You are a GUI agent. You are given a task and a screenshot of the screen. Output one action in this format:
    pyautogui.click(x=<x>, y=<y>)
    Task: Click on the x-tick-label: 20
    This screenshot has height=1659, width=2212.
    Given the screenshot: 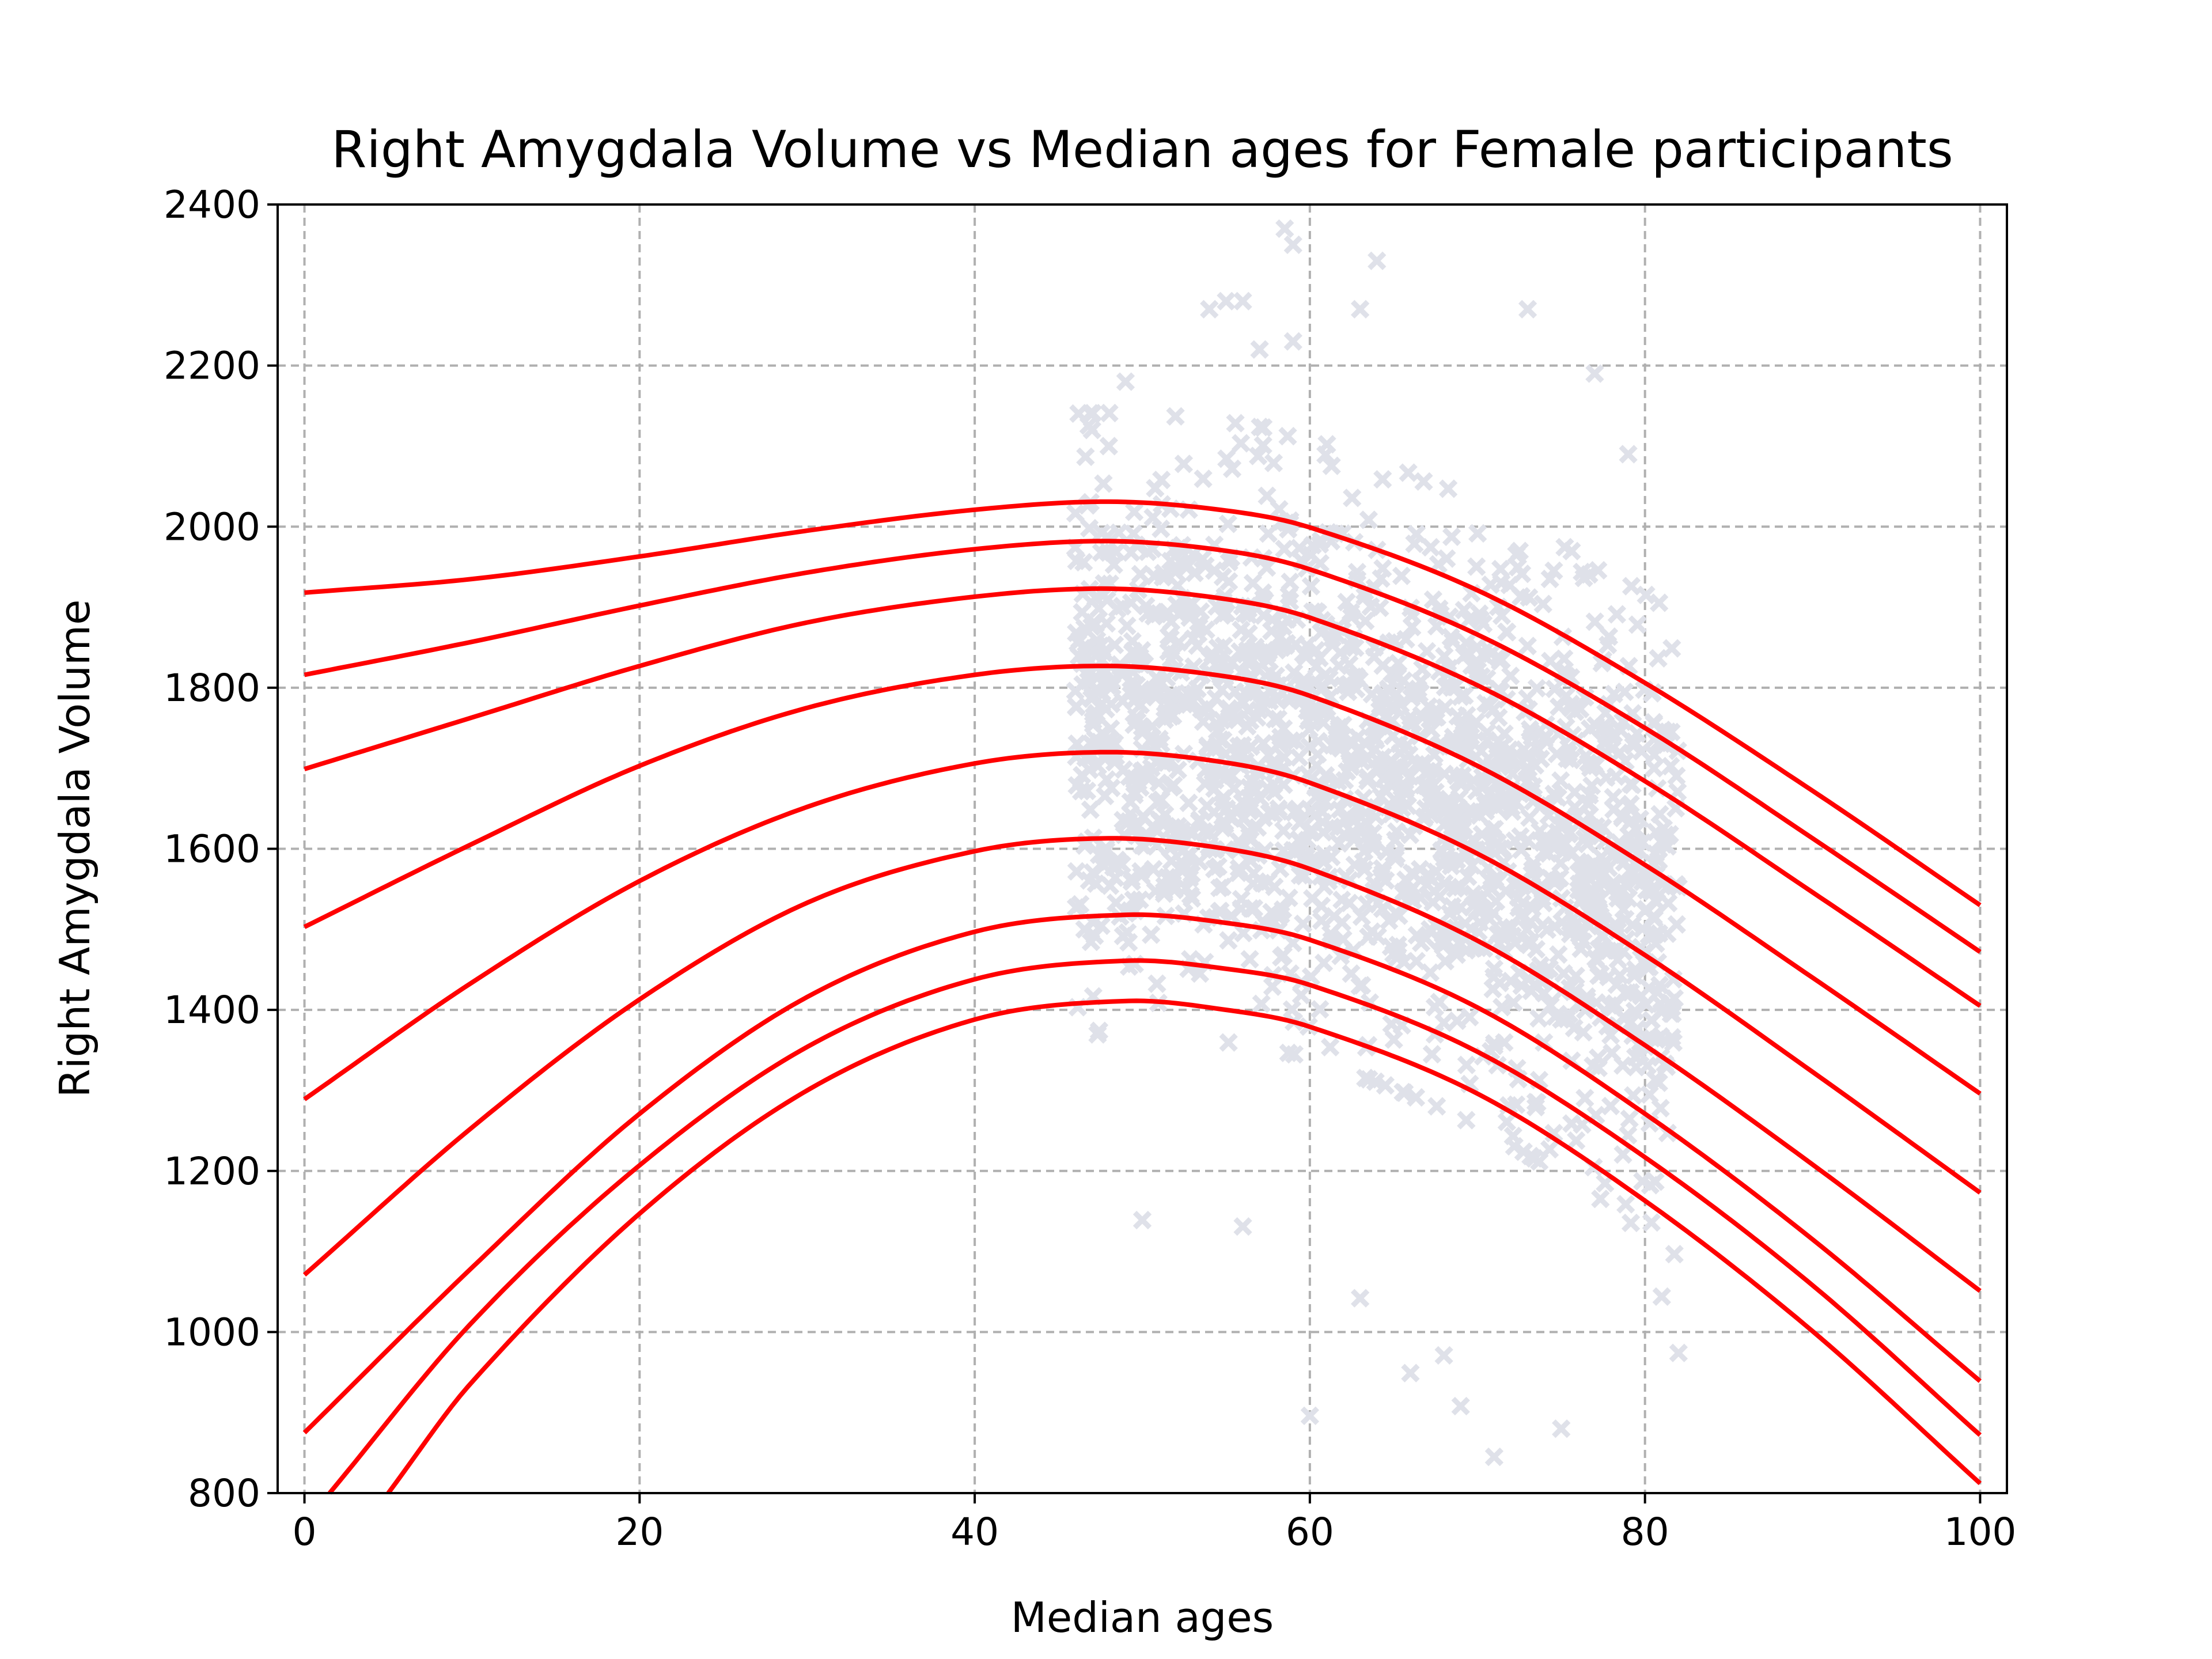 What is the action you would take?
    pyautogui.click(x=639, y=1532)
    